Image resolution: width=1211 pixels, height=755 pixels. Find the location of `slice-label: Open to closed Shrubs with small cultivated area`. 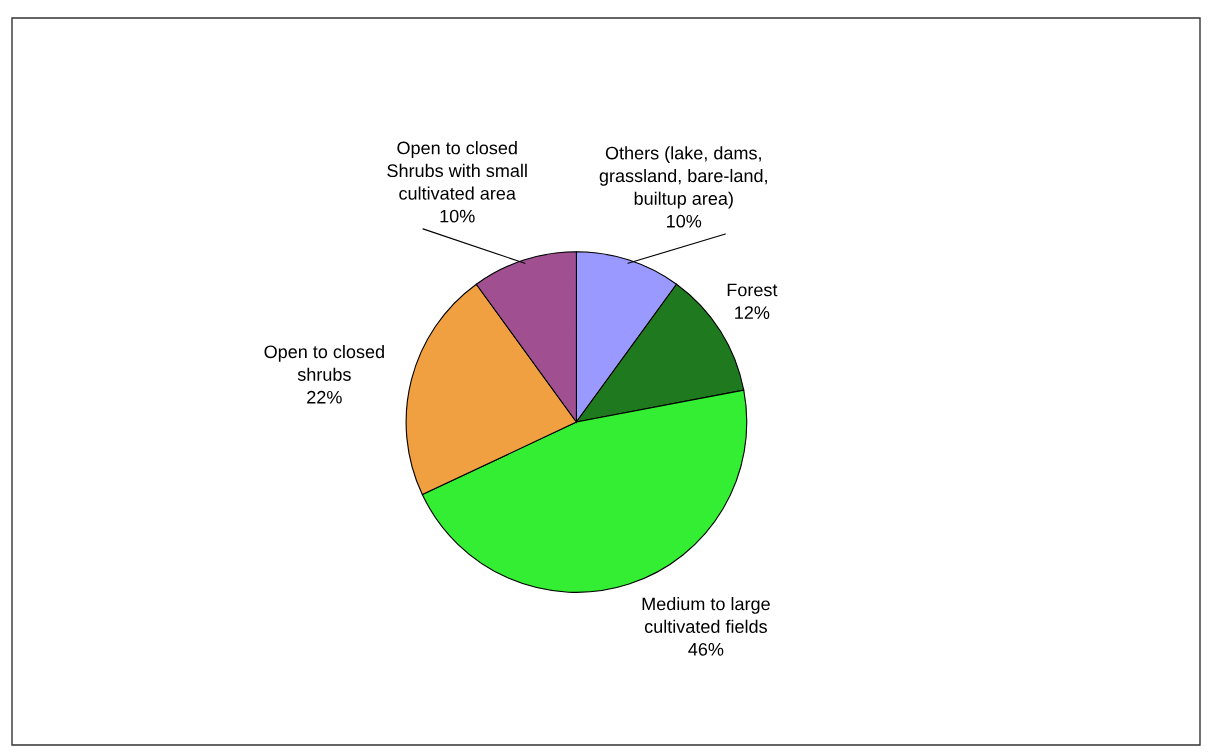

slice-label: Open to closed Shrubs with small cultivated area is located at coordinates (457, 170).